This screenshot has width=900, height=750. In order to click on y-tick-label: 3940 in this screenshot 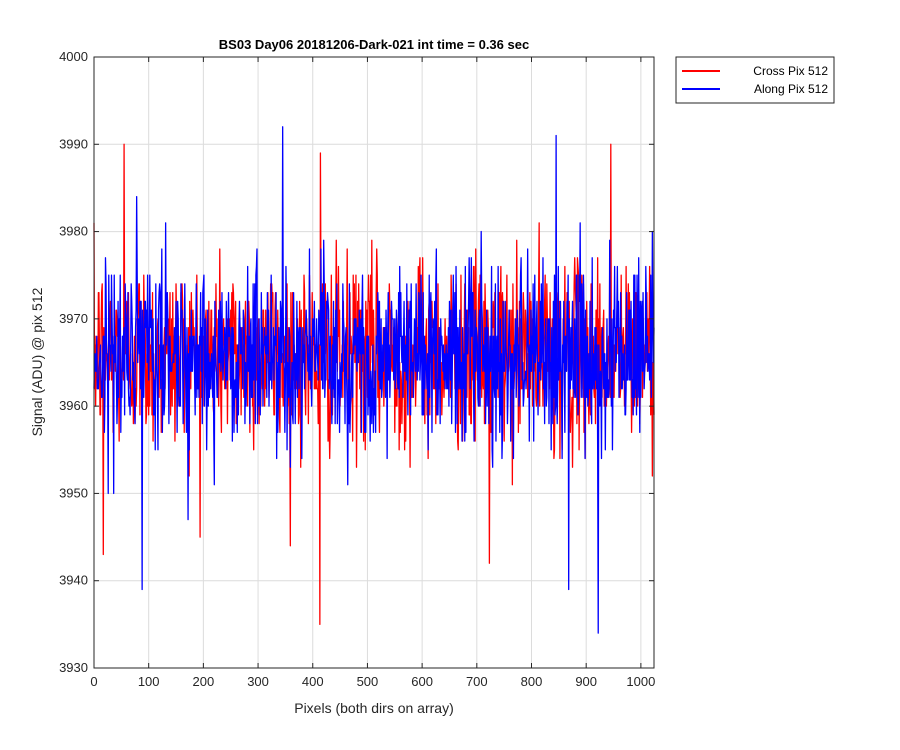, I will do `click(73, 580)`.